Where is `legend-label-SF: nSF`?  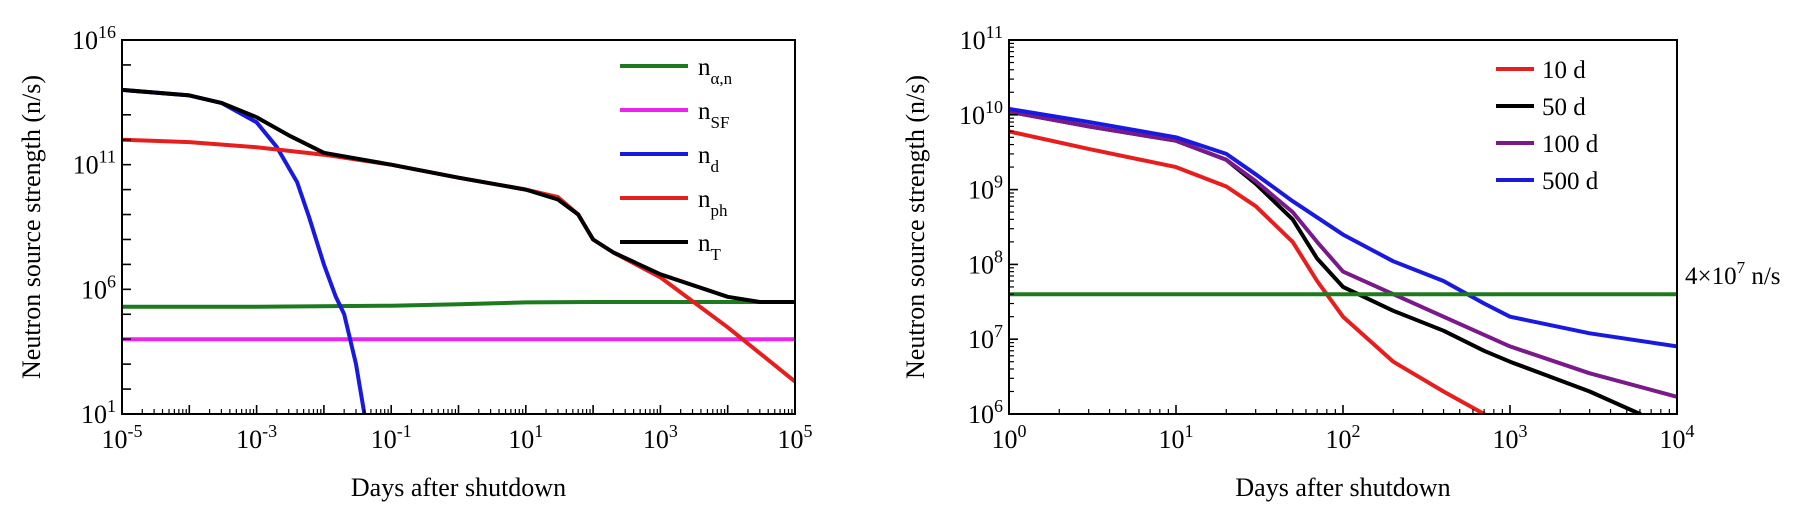 legend-label-SF: nSF is located at coordinates (713, 115).